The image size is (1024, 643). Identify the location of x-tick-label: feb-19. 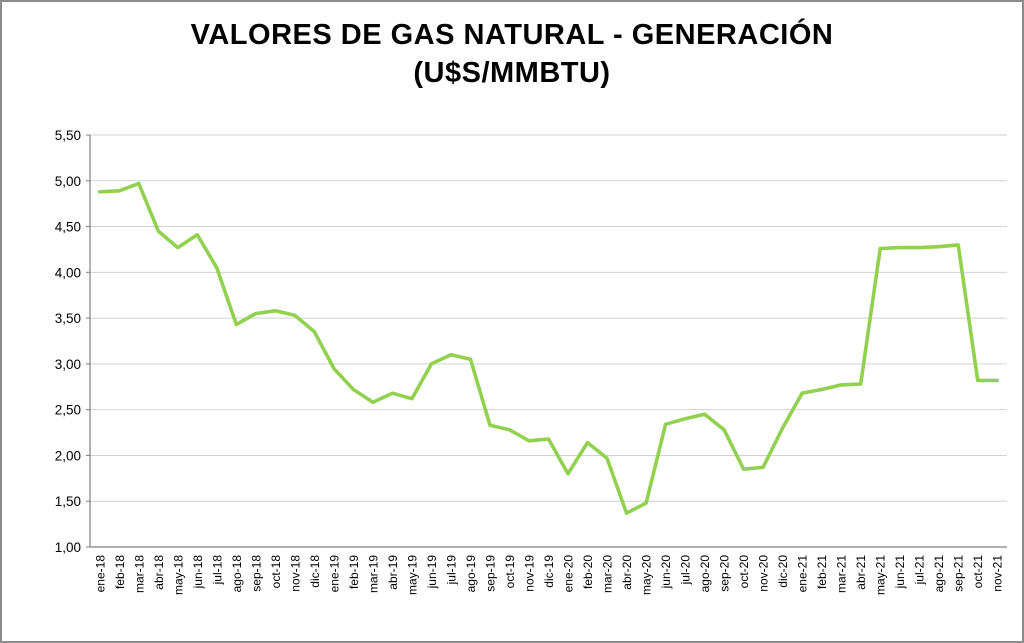
(354, 572).